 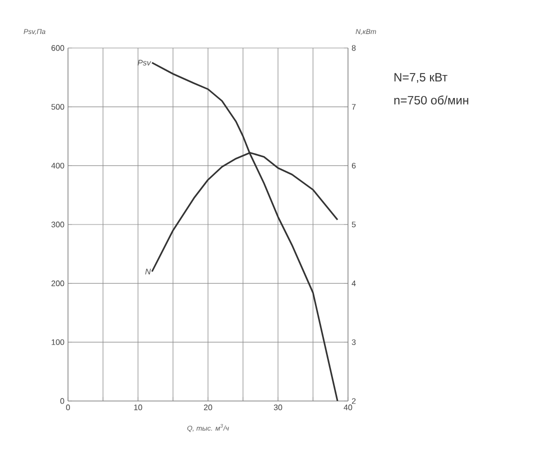 I want to click on y2-tick-label: 4, so click(x=354, y=283).